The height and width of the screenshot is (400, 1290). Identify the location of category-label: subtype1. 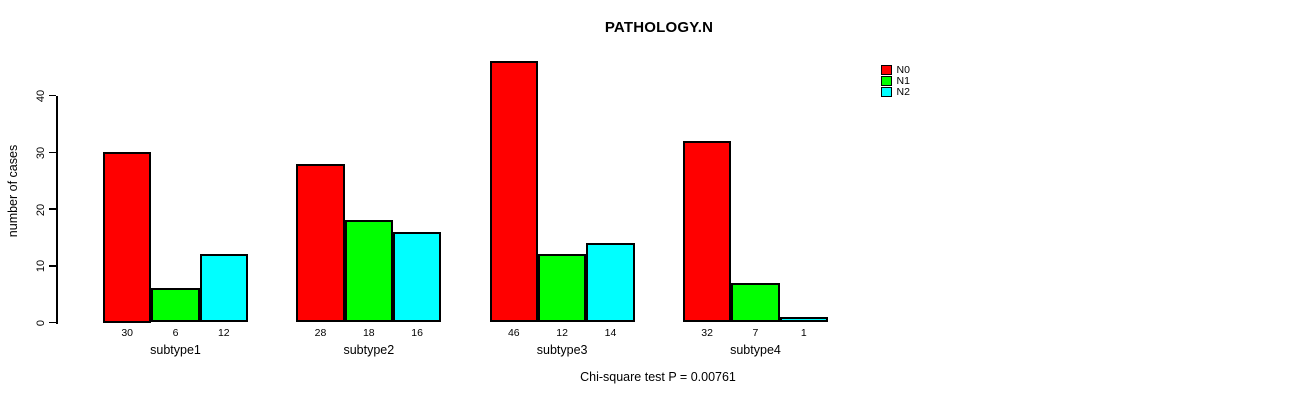
(175, 349).